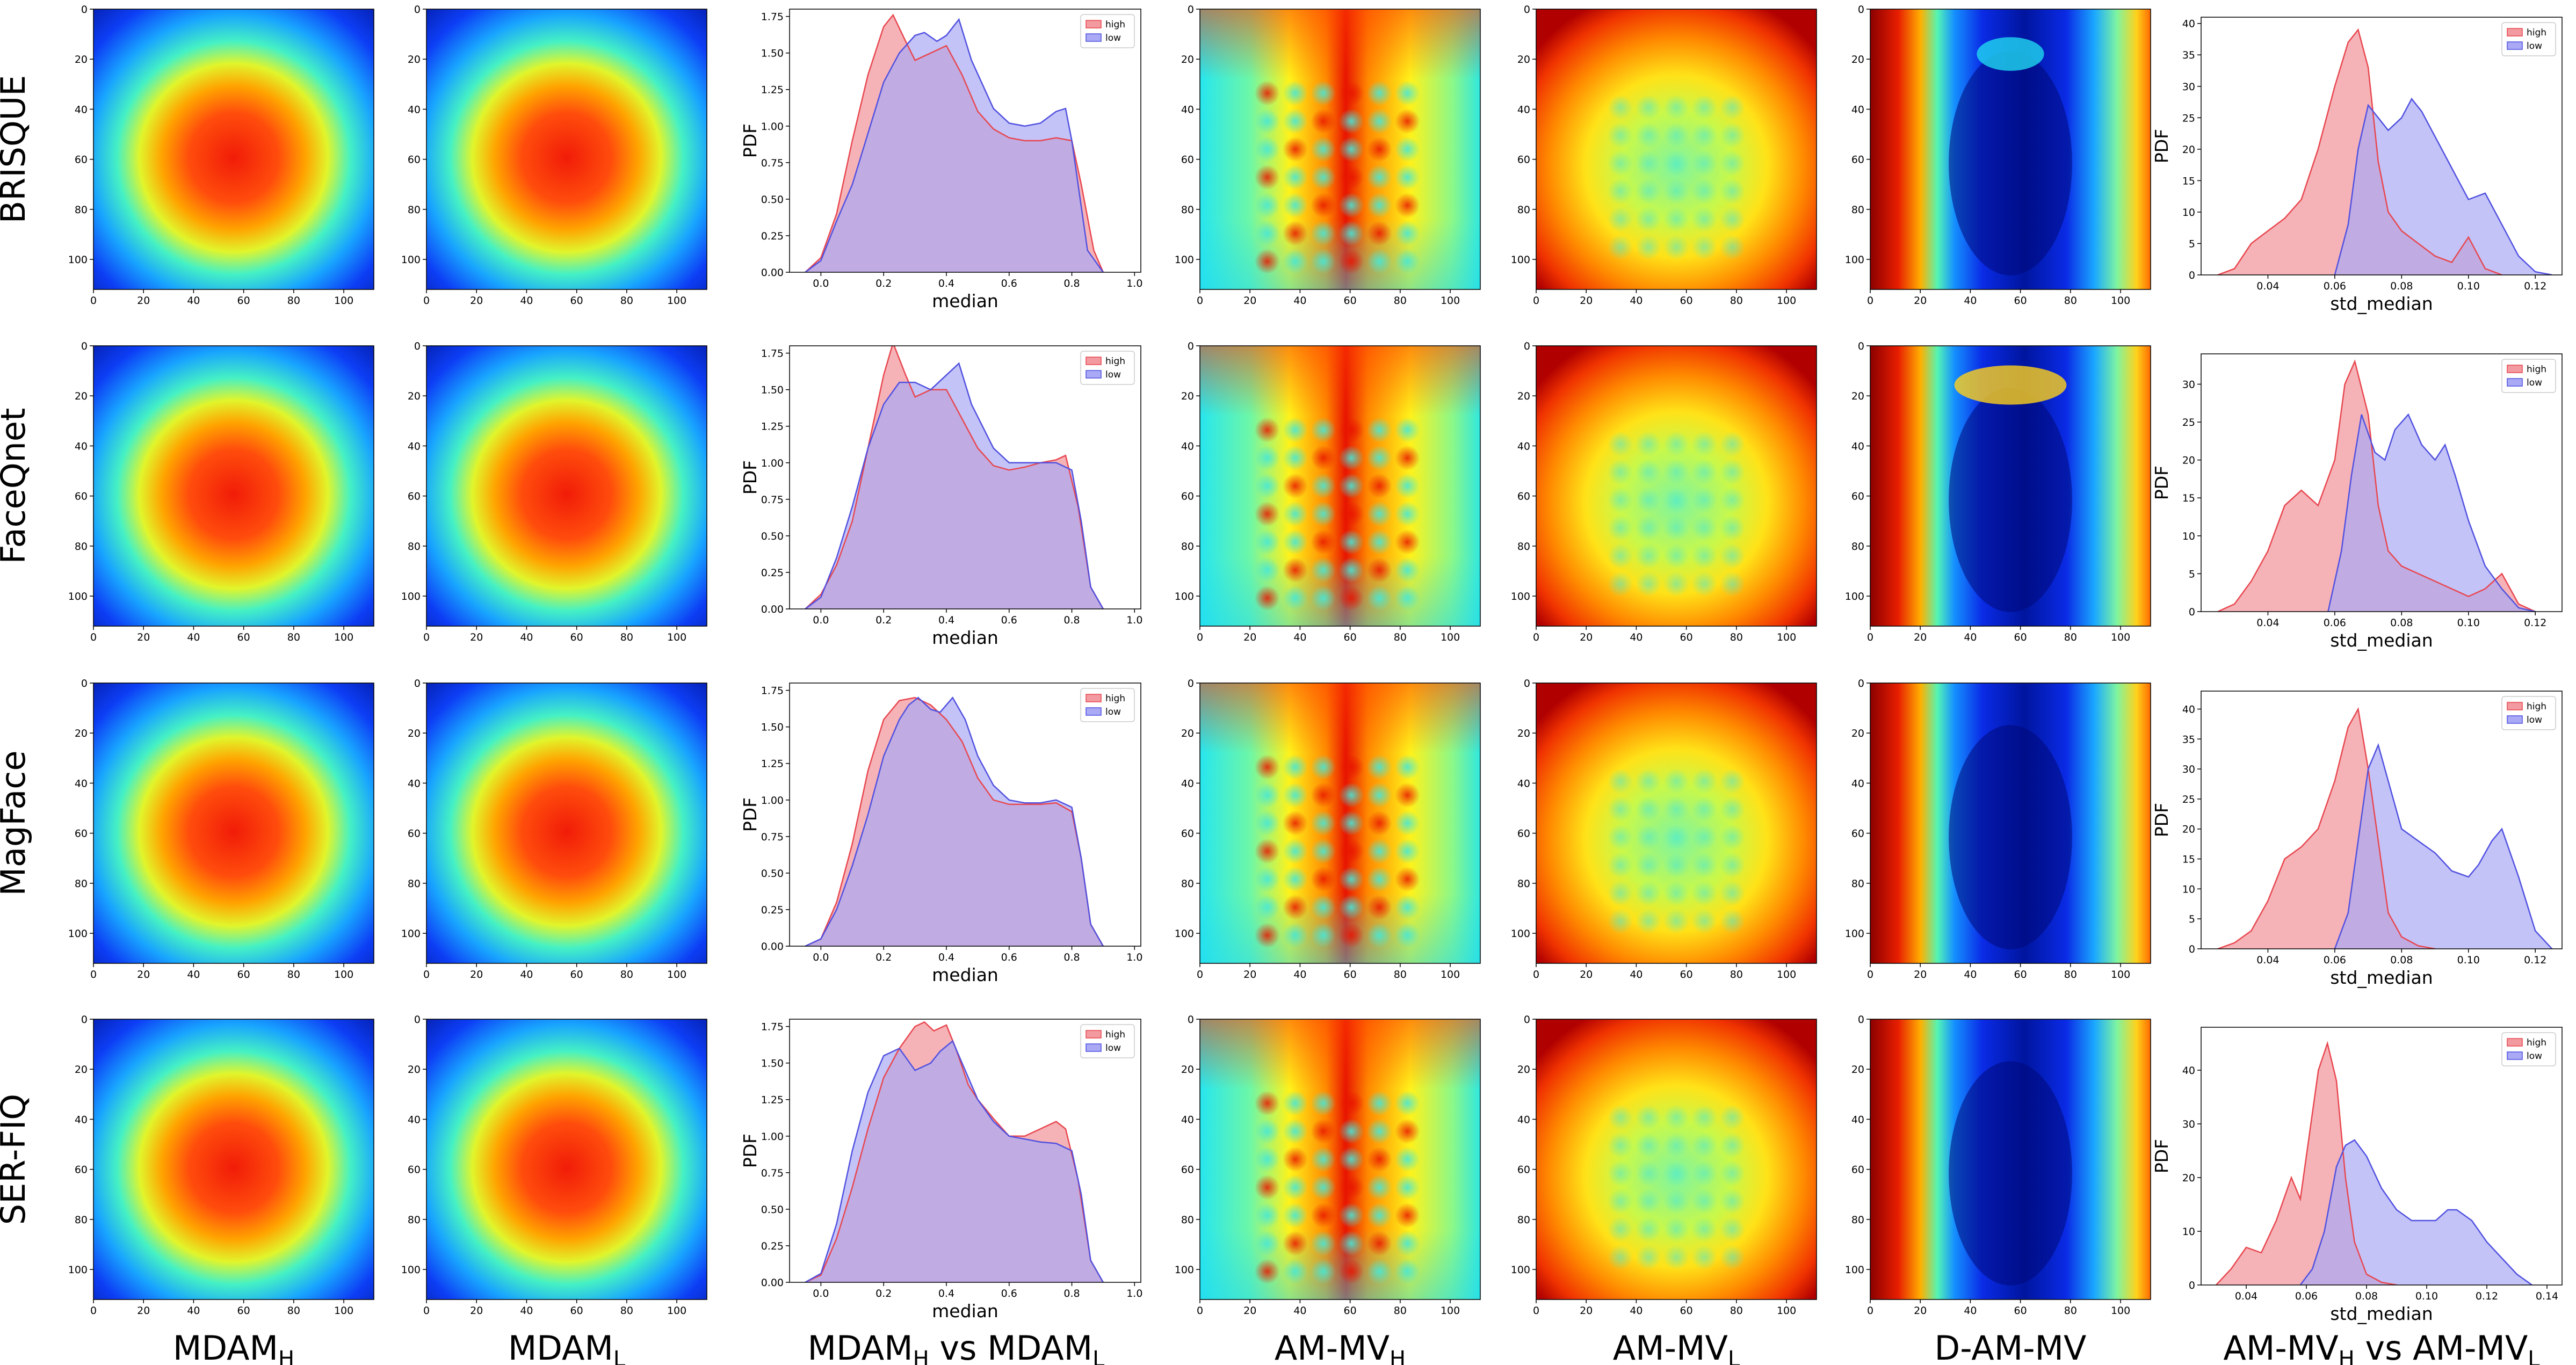 The image size is (2576, 1365). I want to click on heatmap-base, so click(233, 823).